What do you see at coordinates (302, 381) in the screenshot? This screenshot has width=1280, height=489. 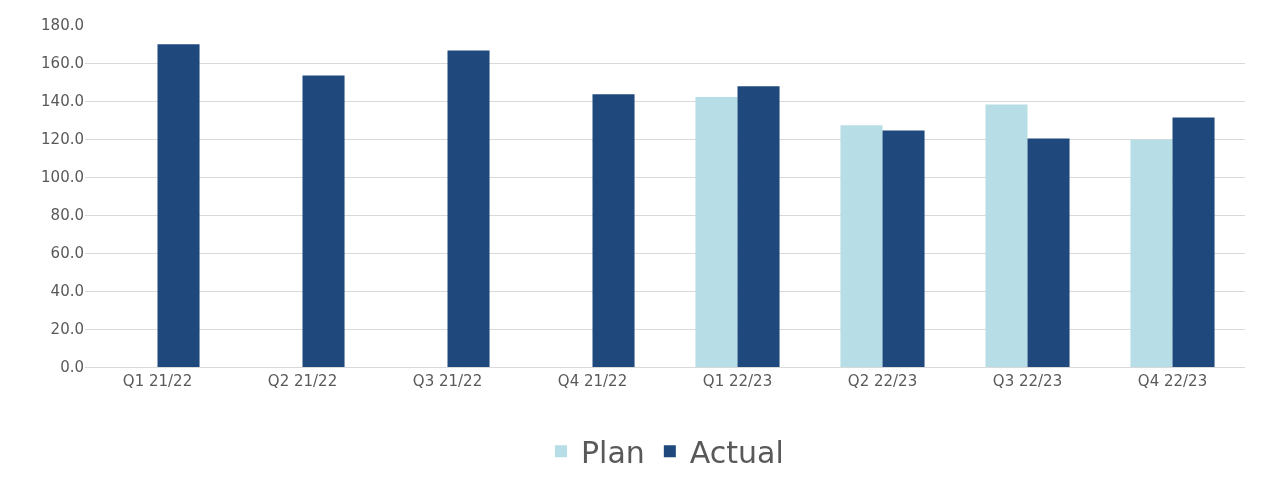 I see `x-tick-label: Q2 21/22` at bounding box center [302, 381].